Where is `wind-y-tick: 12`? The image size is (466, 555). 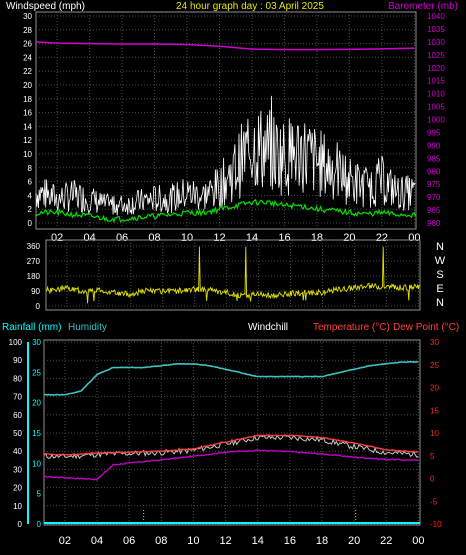 wind-y-tick: 12 is located at coordinates (27, 140).